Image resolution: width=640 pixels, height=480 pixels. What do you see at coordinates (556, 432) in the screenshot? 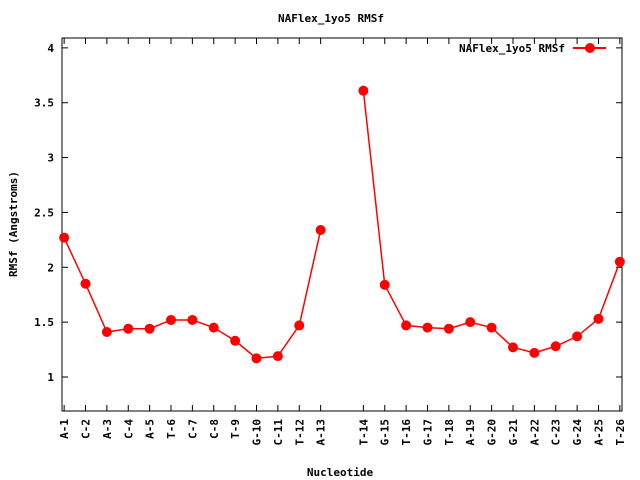
I see `x-tick-label: C-23` at bounding box center [556, 432].